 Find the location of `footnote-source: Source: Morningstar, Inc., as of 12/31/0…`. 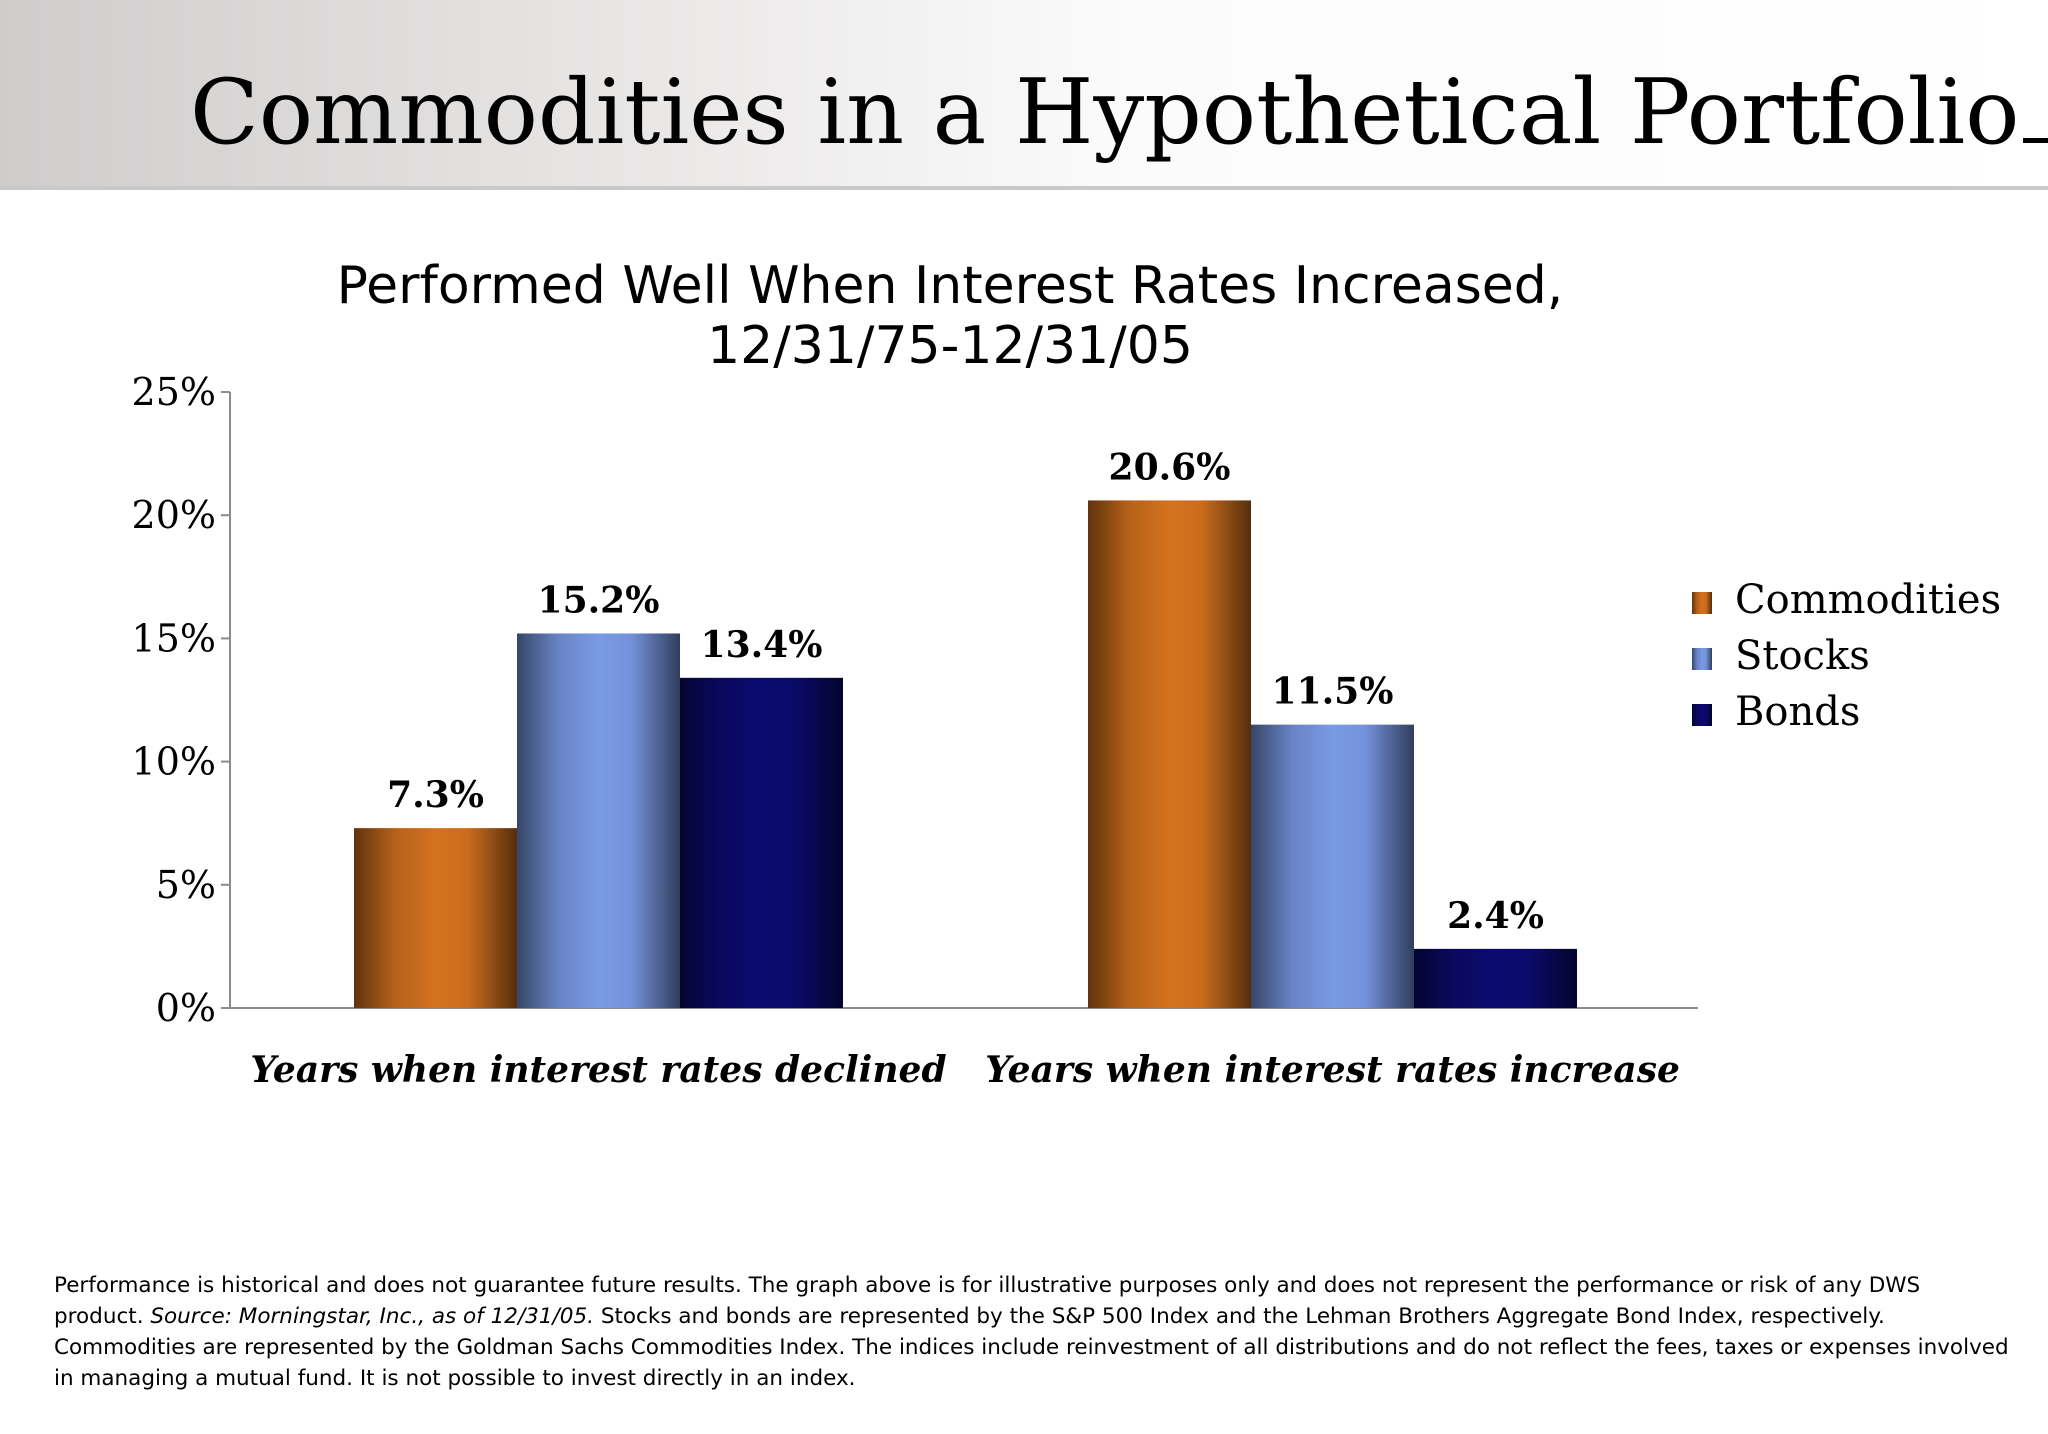

footnote-source: Source: Morningstar, Inc., as of 12/31/0… is located at coordinates (372, 1316).